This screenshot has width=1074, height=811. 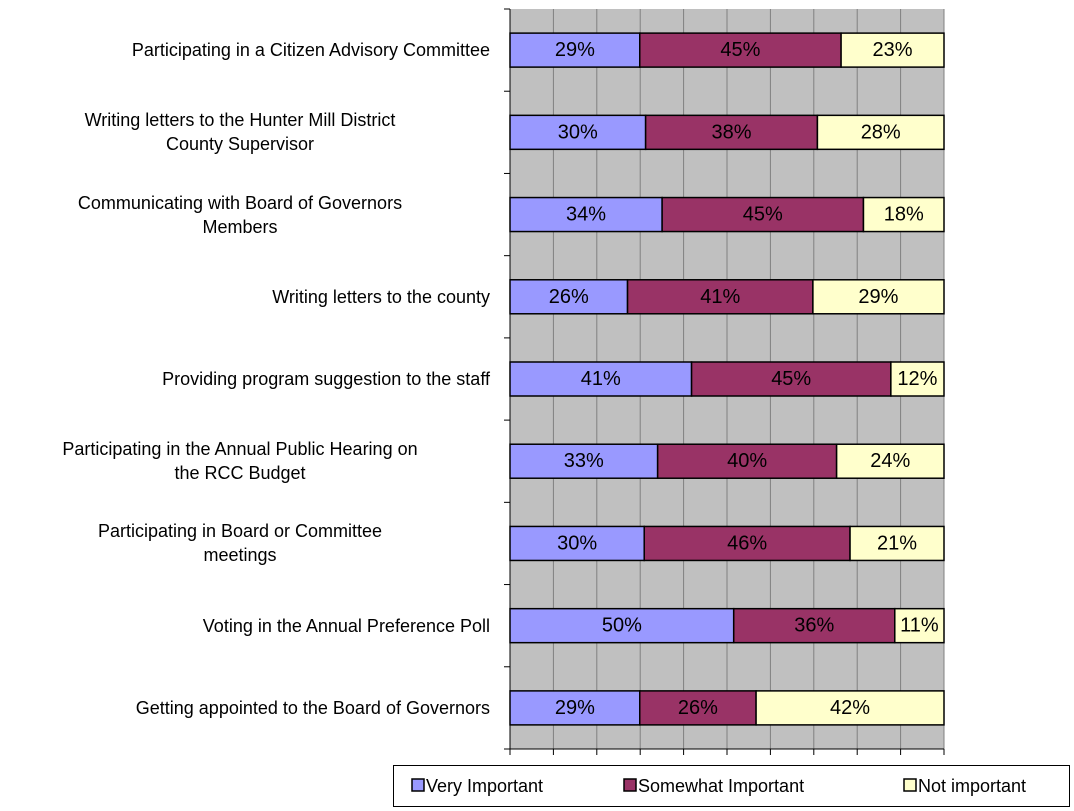 I want to click on legend-label: Very Important, so click(x=484, y=786).